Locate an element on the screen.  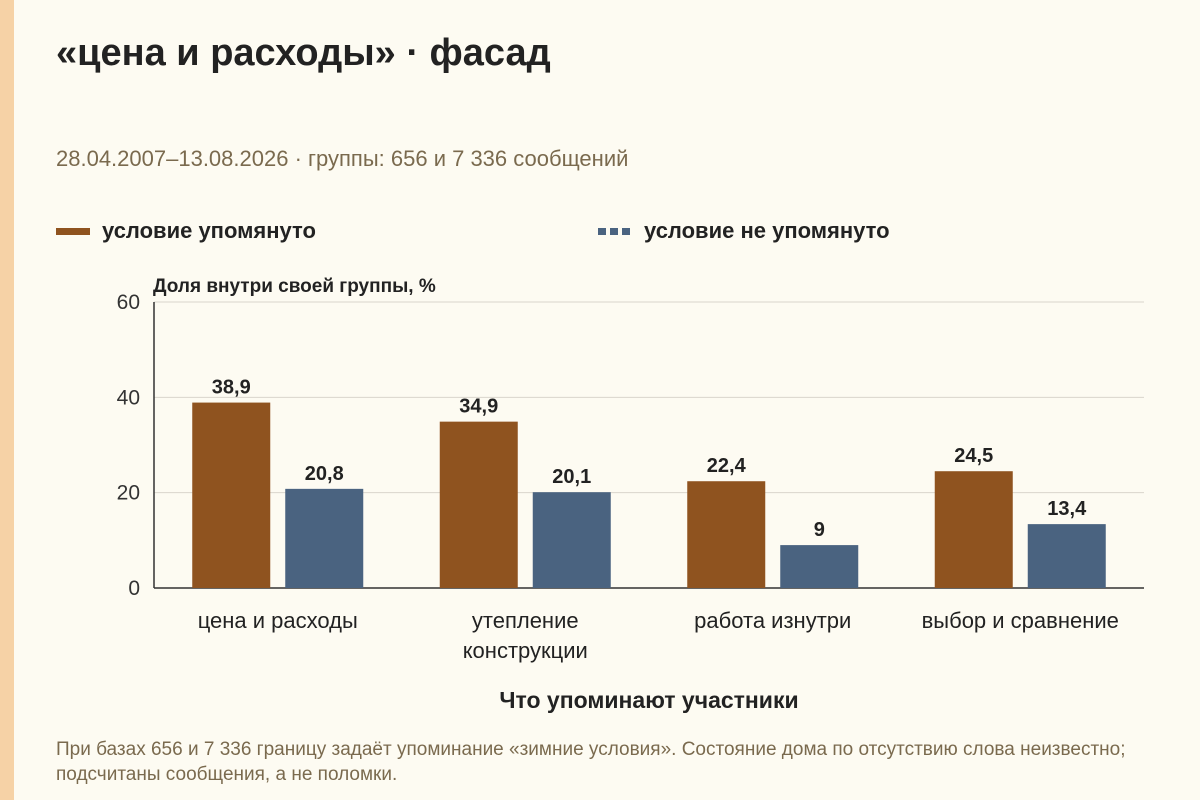
legend-item-not-mentioned: условие не упомянуто is located at coordinates (744, 231).